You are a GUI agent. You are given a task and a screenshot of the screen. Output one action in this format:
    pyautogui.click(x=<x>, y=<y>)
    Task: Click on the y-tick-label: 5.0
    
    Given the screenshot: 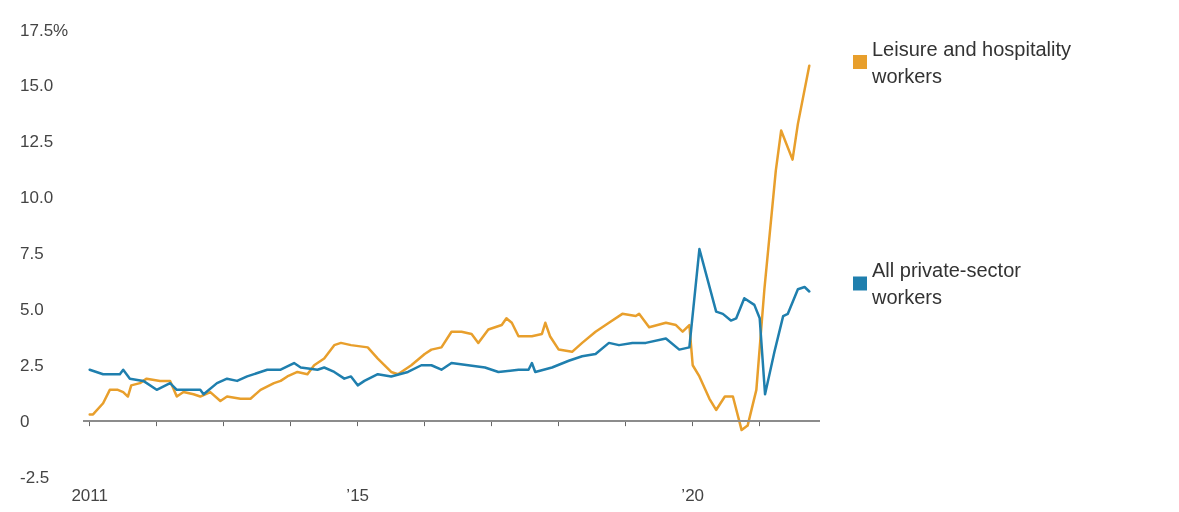 What is the action you would take?
    pyautogui.click(x=32, y=309)
    